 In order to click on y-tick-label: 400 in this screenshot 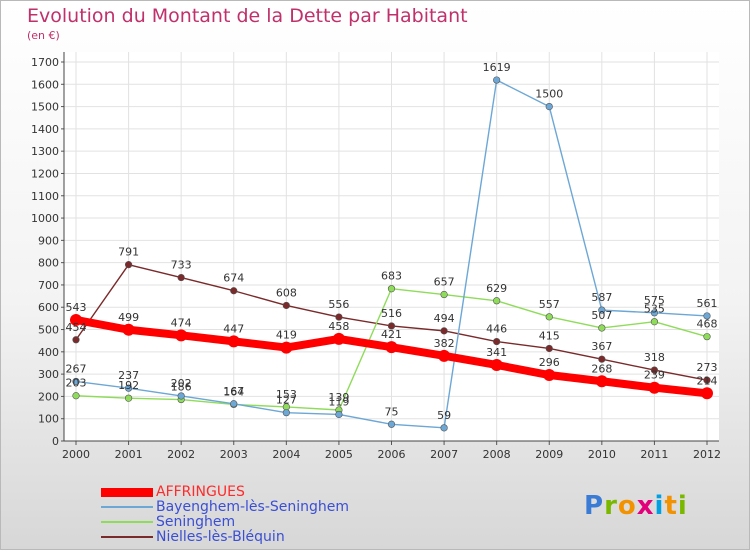, I will do `click(48, 352)`.